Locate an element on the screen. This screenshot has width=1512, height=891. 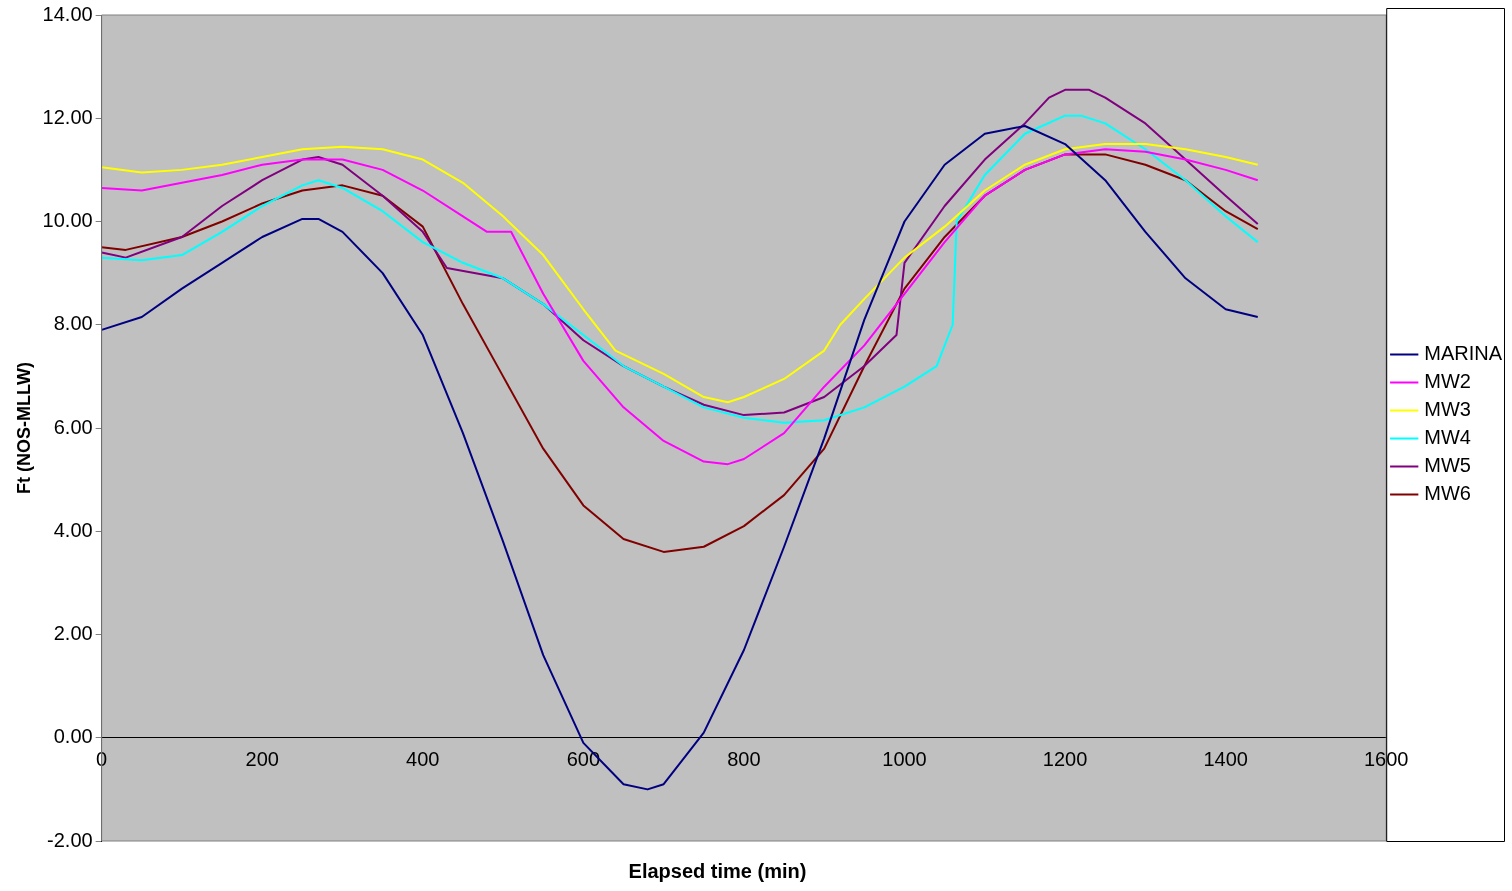
x-tick-label: 1200 is located at coordinates (1065, 759).